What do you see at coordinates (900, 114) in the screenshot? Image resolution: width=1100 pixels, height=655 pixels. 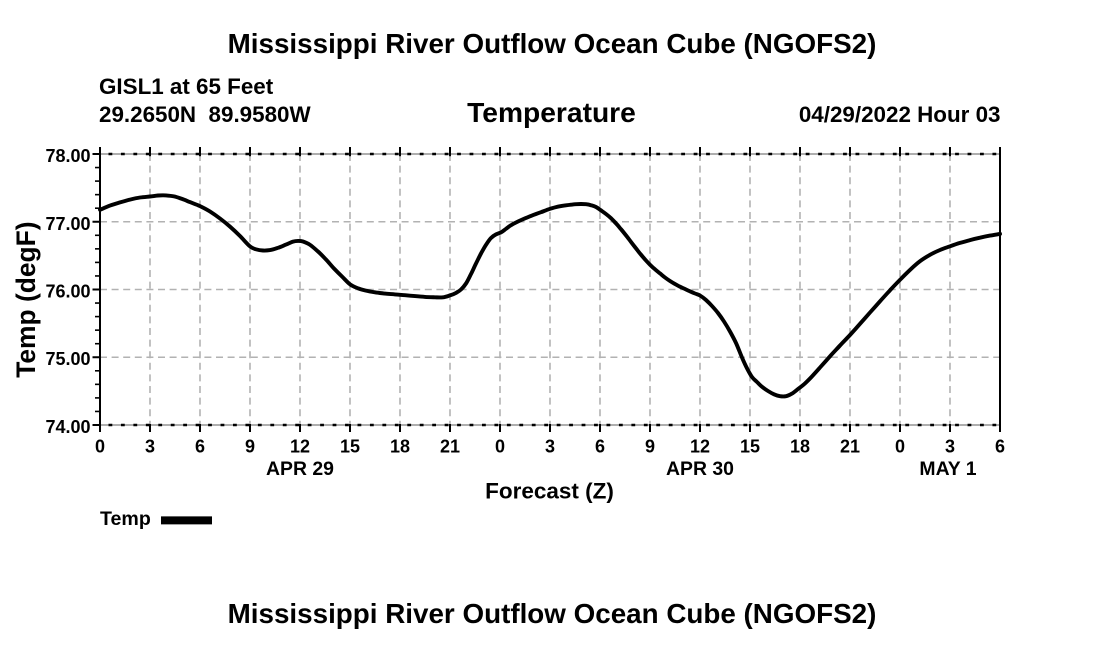 I see `svg-text: 04/29/2022 Hour 03` at bounding box center [900, 114].